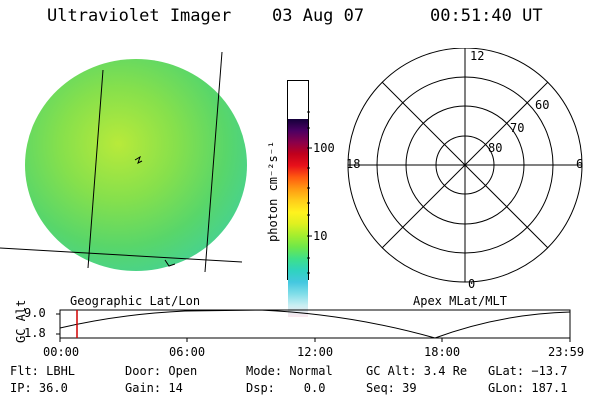  I want to click on altitude-plot, so click(313, 325).